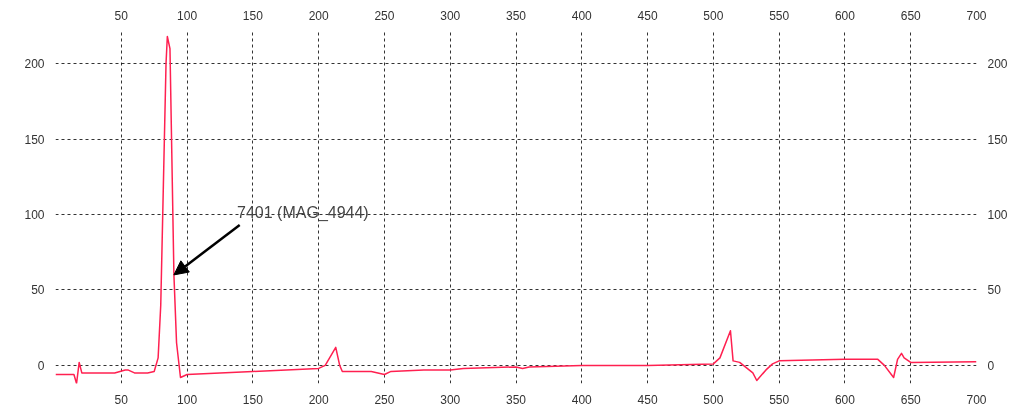 This screenshot has height=413, width=1021. I want to click on x-tick-label: 200, so click(318, 15).